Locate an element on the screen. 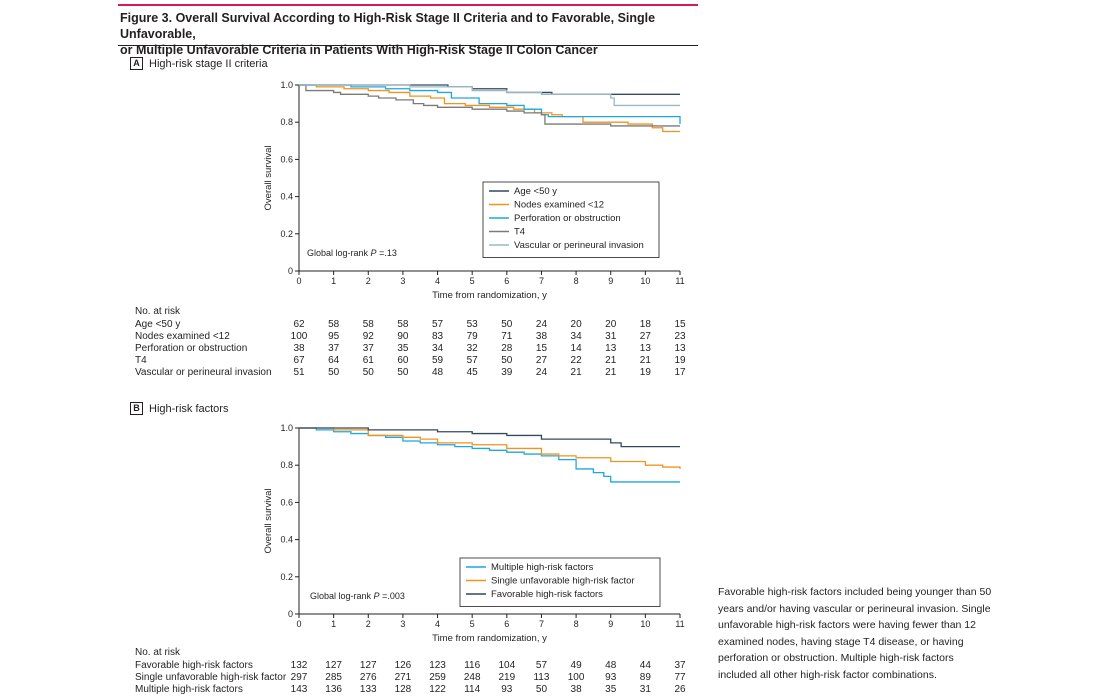  panel-b-letter: B is located at coordinates (136, 408).